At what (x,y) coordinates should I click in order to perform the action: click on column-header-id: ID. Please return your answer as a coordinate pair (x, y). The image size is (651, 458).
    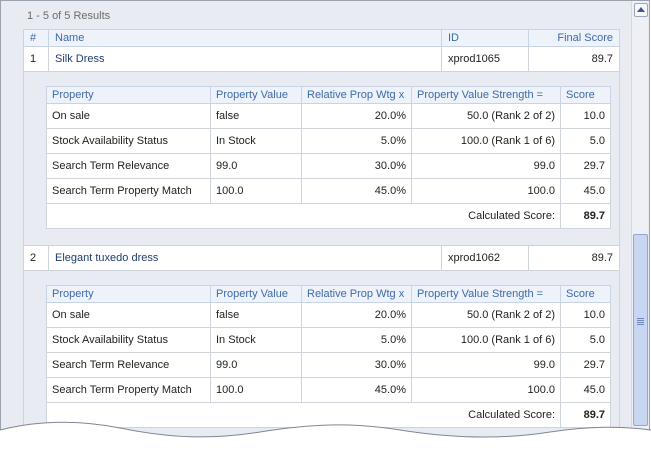
    Looking at the image, I should click on (485, 38).